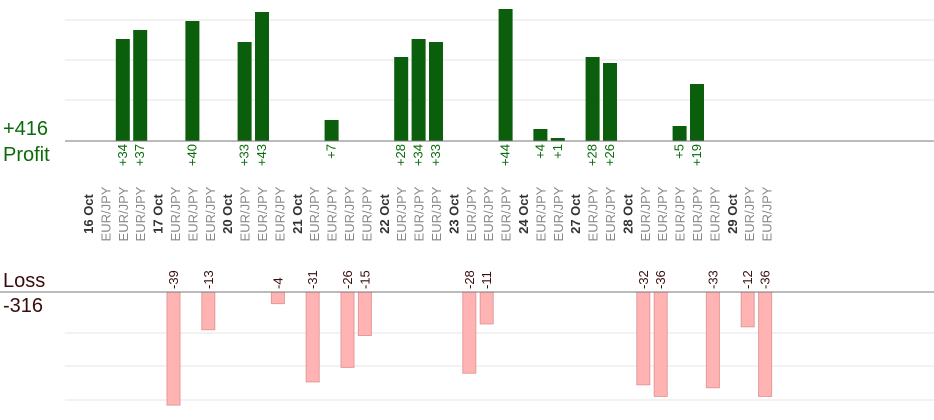 The image size is (934, 420). Describe the element at coordinates (486, 280) in the screenshot. I see `loss-value-label: -11` at that location.